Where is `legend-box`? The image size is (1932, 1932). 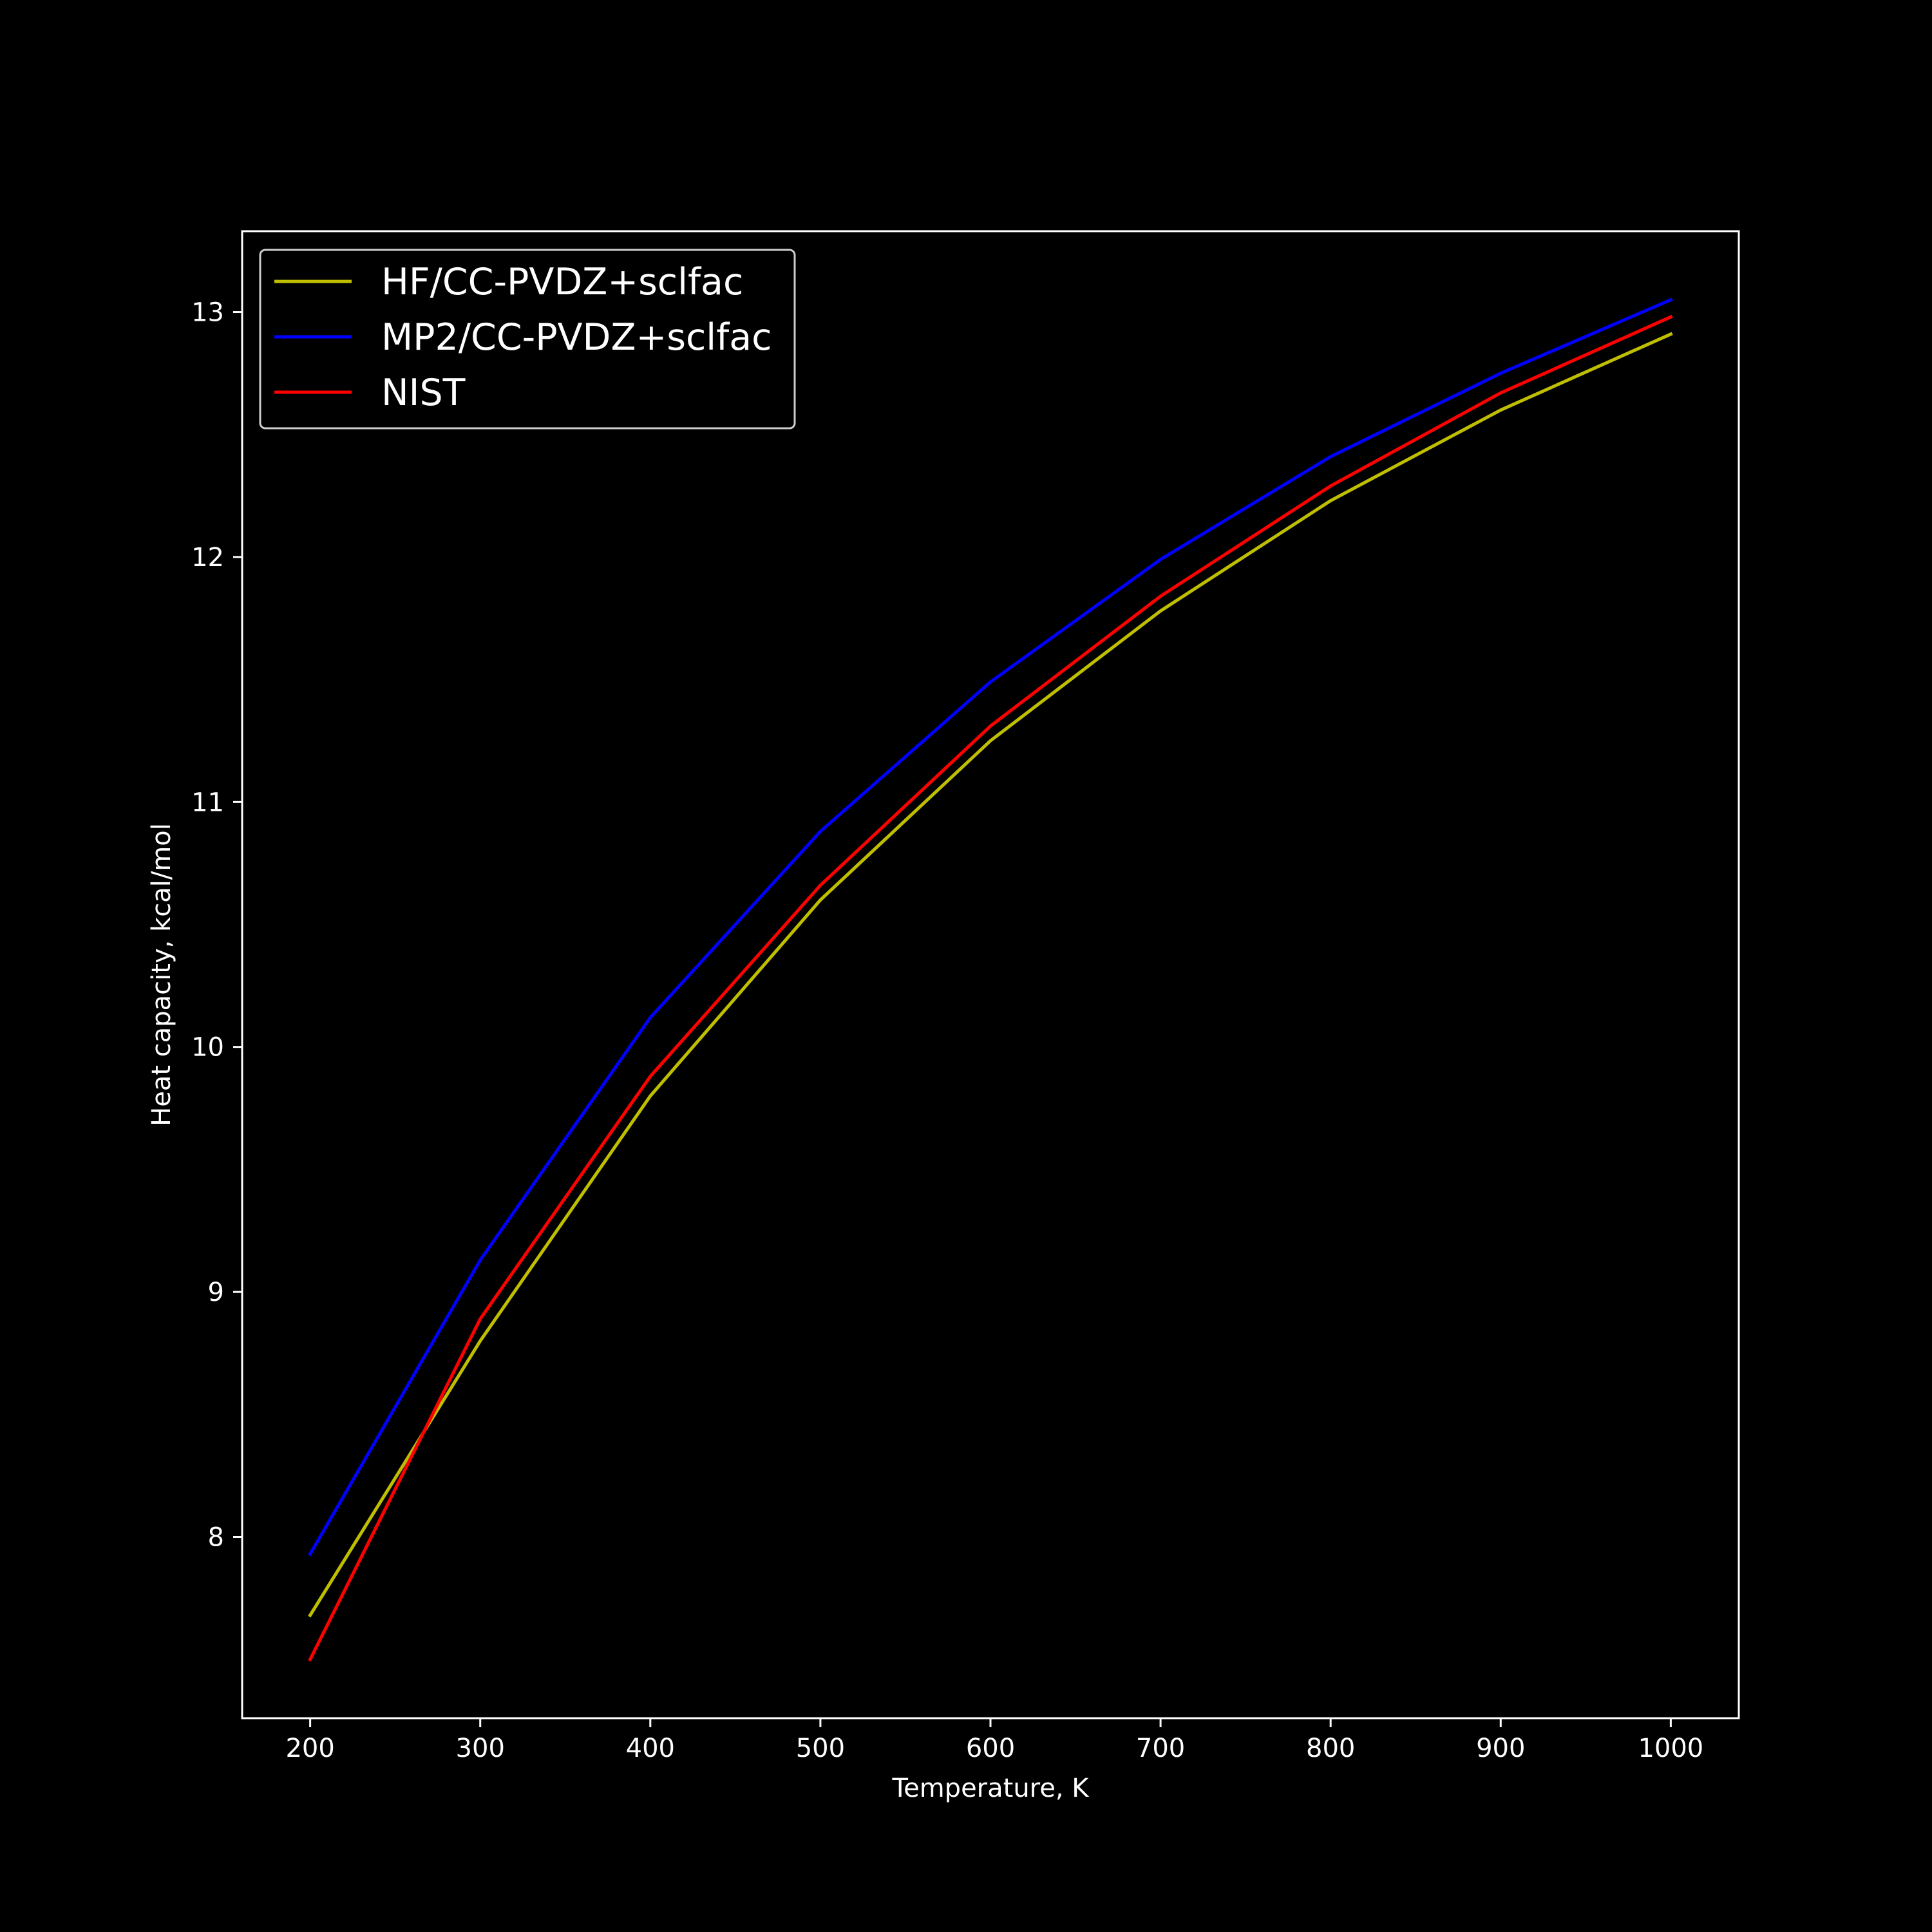
legend-box is located at coordinates (527, 339).